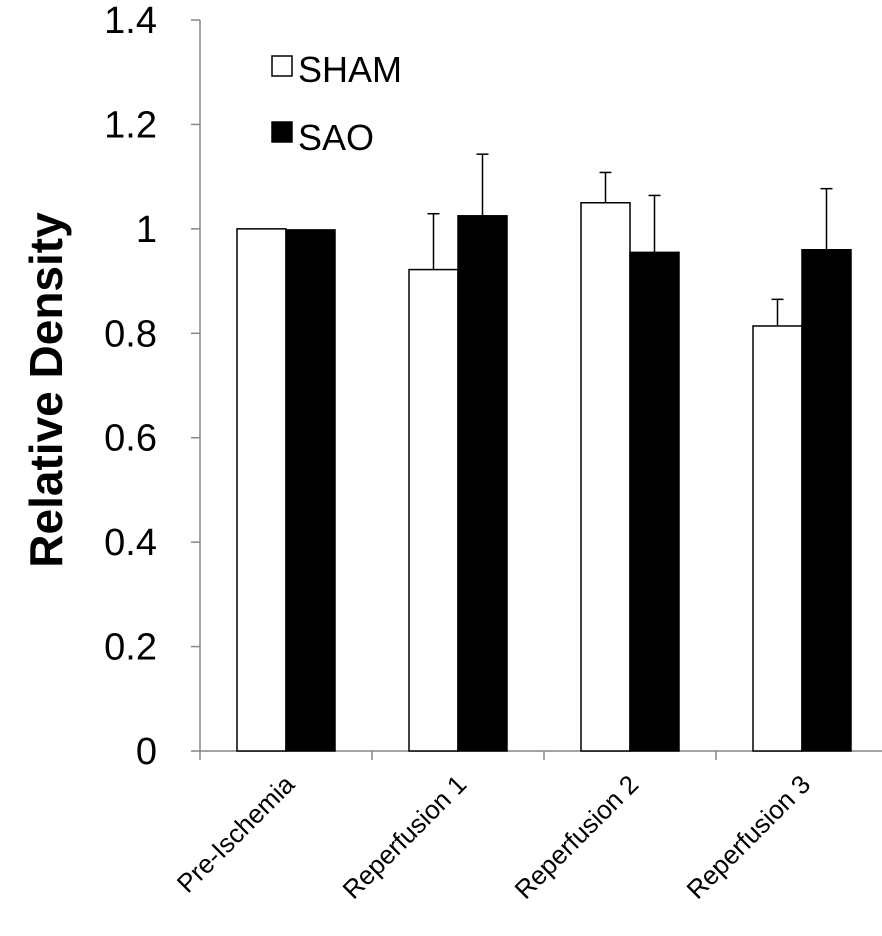  I want to click on y-tick-label: 1.2, so click(130, 125).